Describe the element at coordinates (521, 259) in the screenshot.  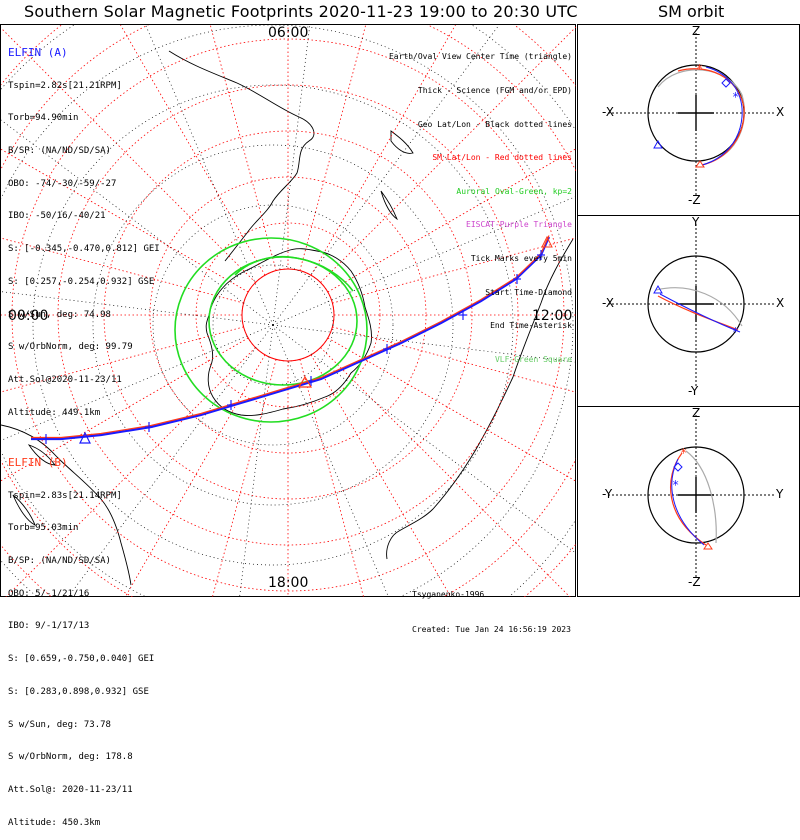
I see `legend-item: Tick Marks every 5min` at that location.